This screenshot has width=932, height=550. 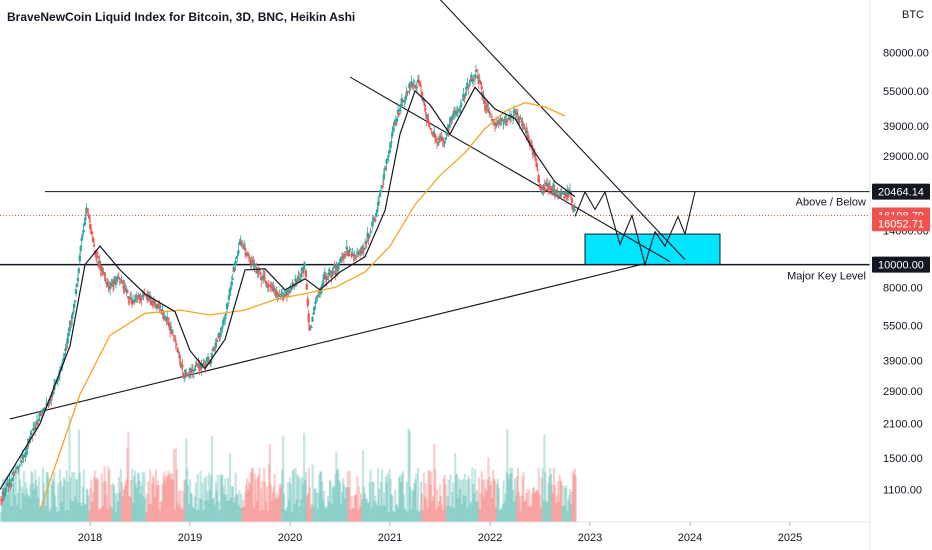 What do you see at coordinates (435, 228) in the screenshot?
I see `horizontal-levels` at bounding box center [435, 228].